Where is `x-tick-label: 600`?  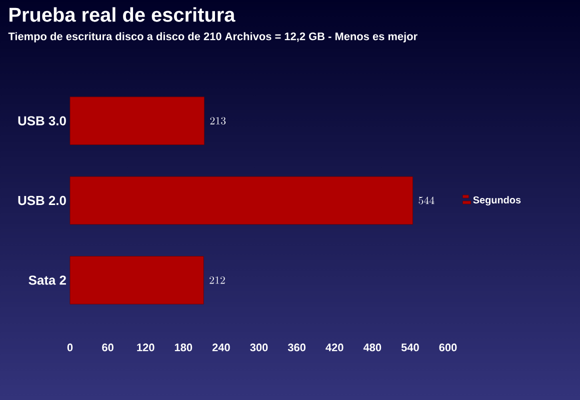
x-tick-label: 600 is located at coordinates (448, 348).